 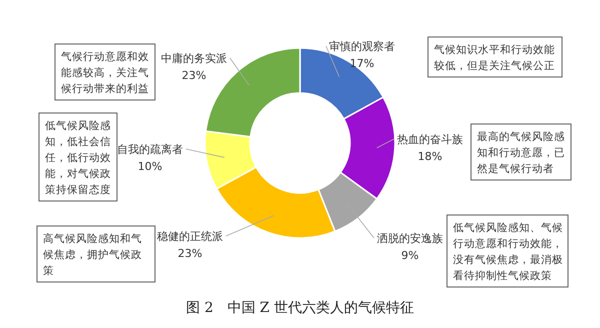 What do you see at coordinates (194, 58) in the screenshot?
I see `slice-label: 中庸的务实派` at bounding box center [194, 58].